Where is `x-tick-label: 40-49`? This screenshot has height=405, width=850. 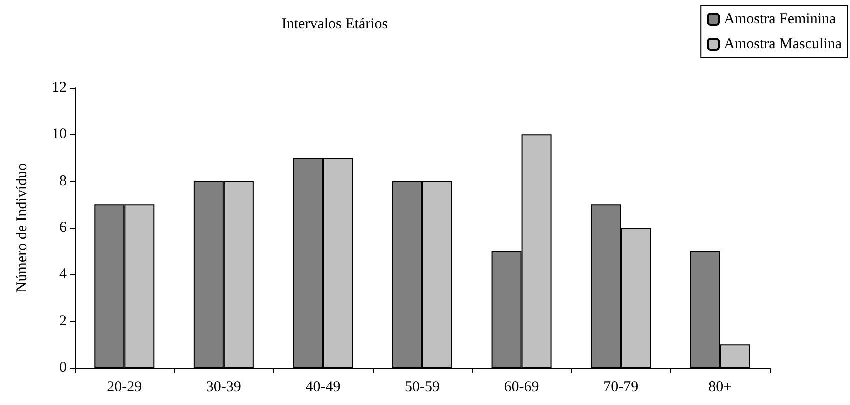
x-tick-label: 40-49 is located at coordinates (323, 388).